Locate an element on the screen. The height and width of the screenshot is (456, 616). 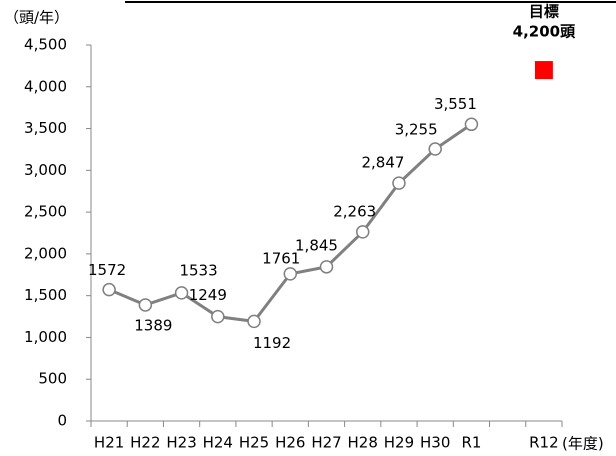
annotation: 目標 is located at coordinates (544, 12).